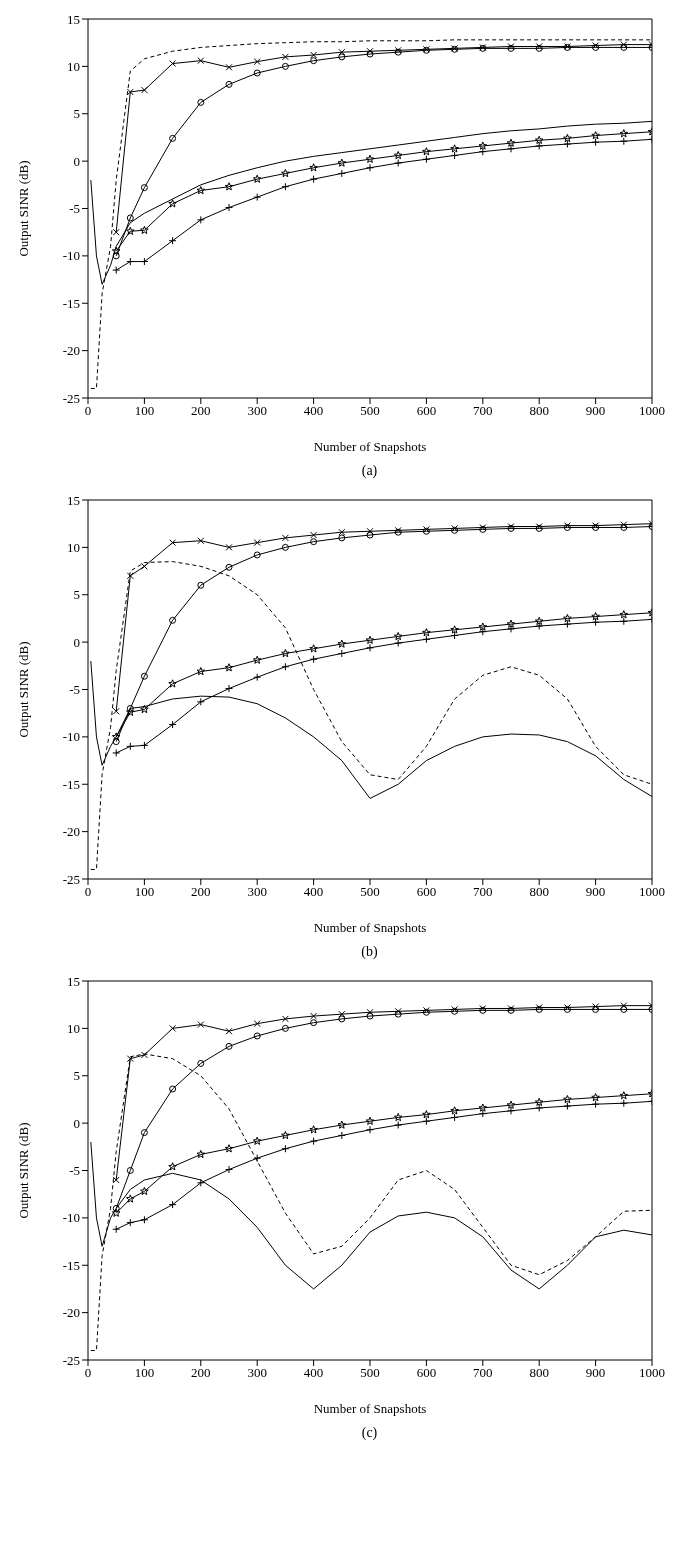  Describe the element at coordinates (369, 471) in the screenshot. I see `text: (a)` at that location.